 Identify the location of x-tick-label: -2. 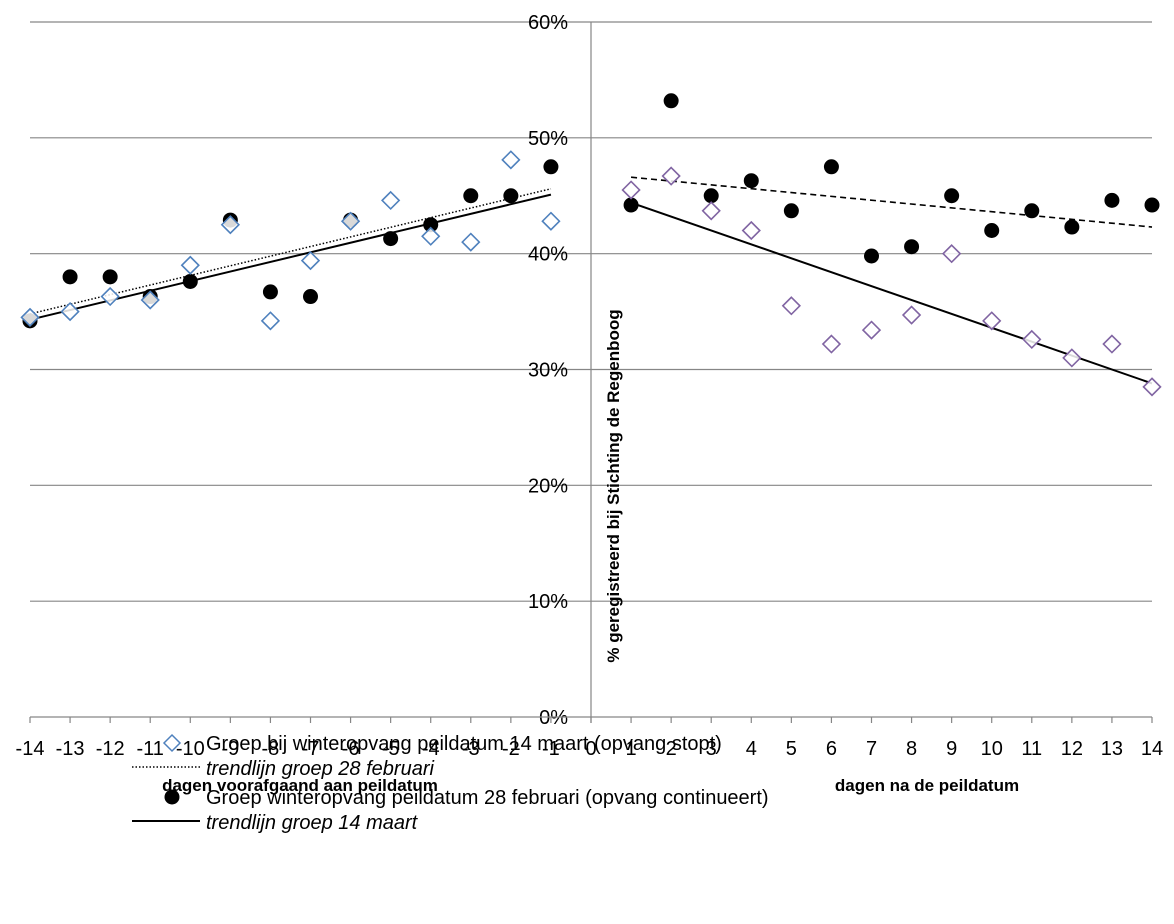
(511, 749).